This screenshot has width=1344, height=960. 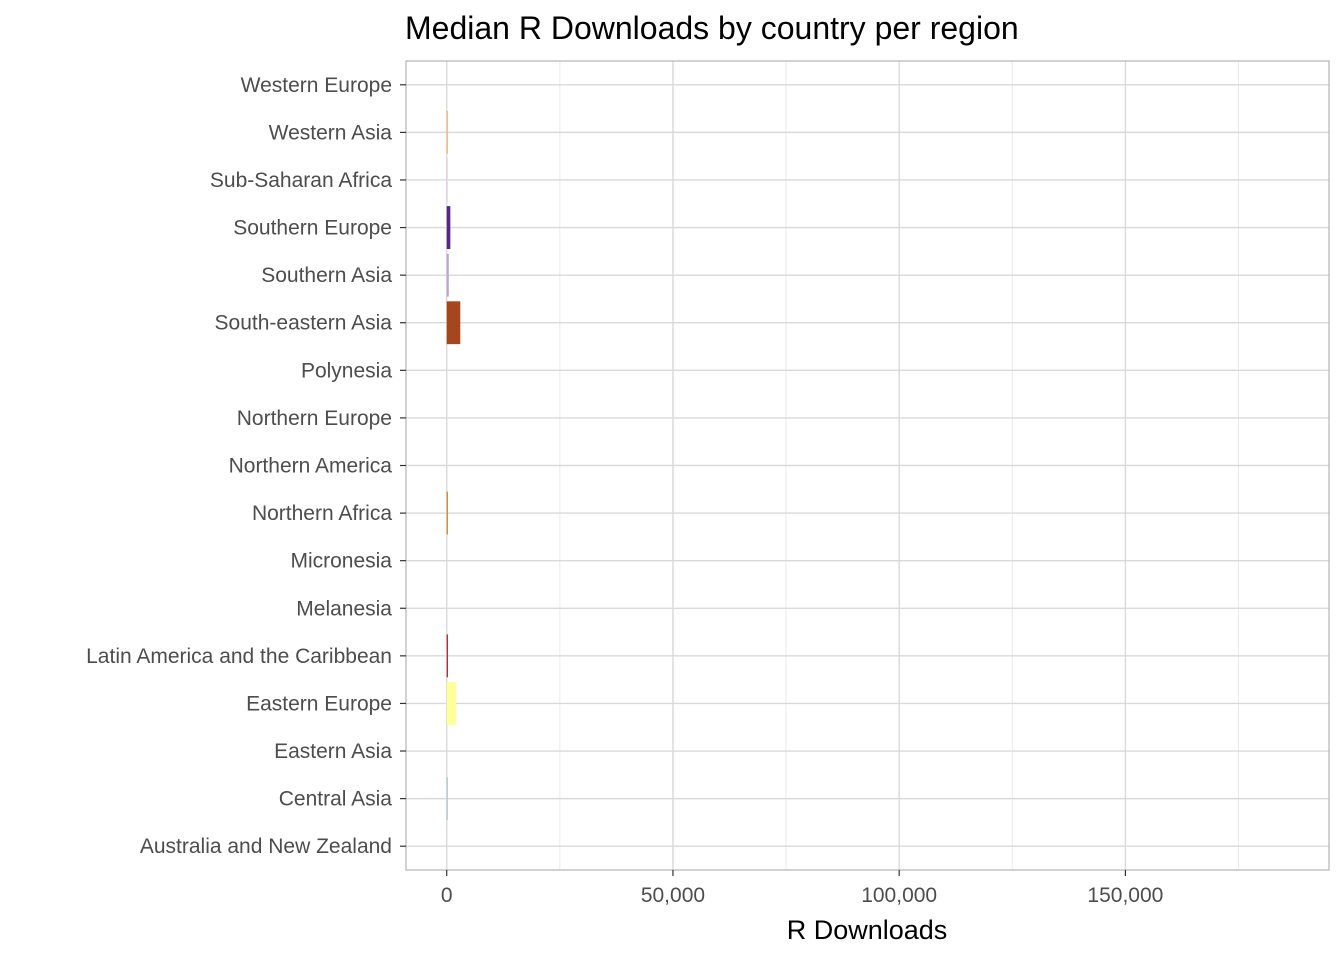 What do you see at coordinates (319, 703) in the screenshot?
I see `y-tick-label: Eastern Europe` at bounding box center [319, 703].